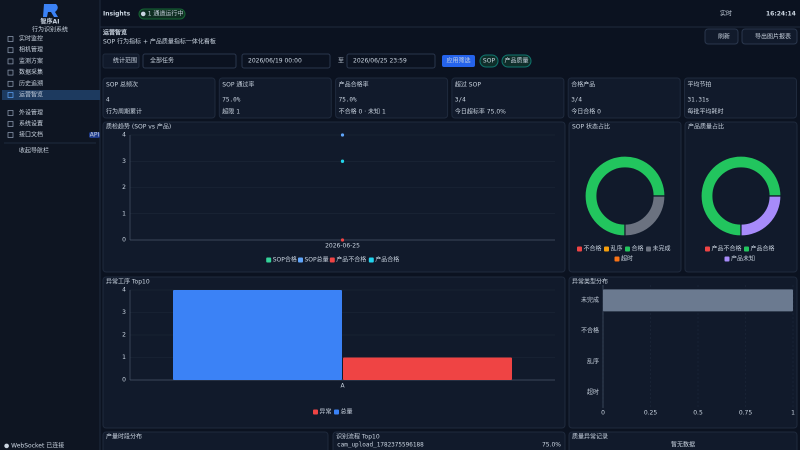 The image size is (800, 450). What do you see at coordinates (591, 127) in the screenshot?
I see `chart-title: SOP 状态占比` at bounding box center [591, 127].